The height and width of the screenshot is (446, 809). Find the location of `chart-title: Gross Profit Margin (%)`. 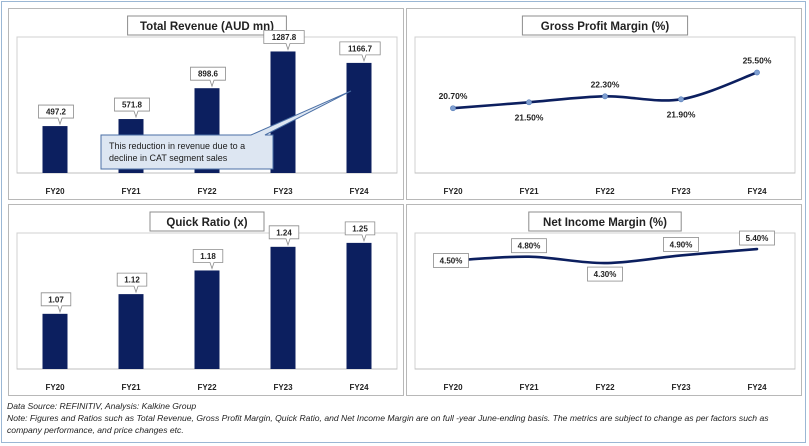

chart-title: Gross Profit Margin (%) is located at coordinates (605, 27).